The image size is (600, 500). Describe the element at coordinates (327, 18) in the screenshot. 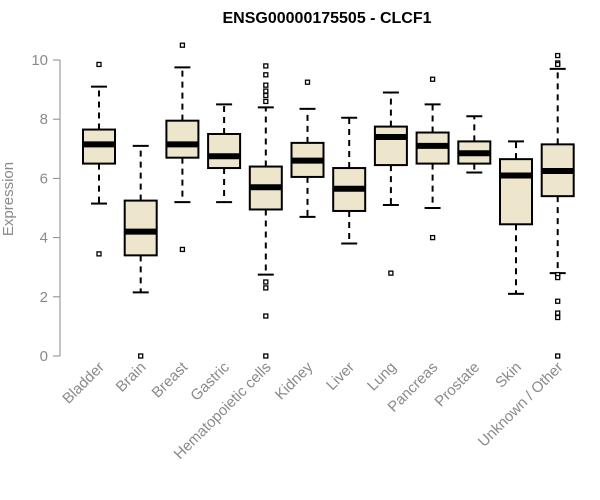

I see `chart-title: ENSG00000175505 - CLCF1` at that location.